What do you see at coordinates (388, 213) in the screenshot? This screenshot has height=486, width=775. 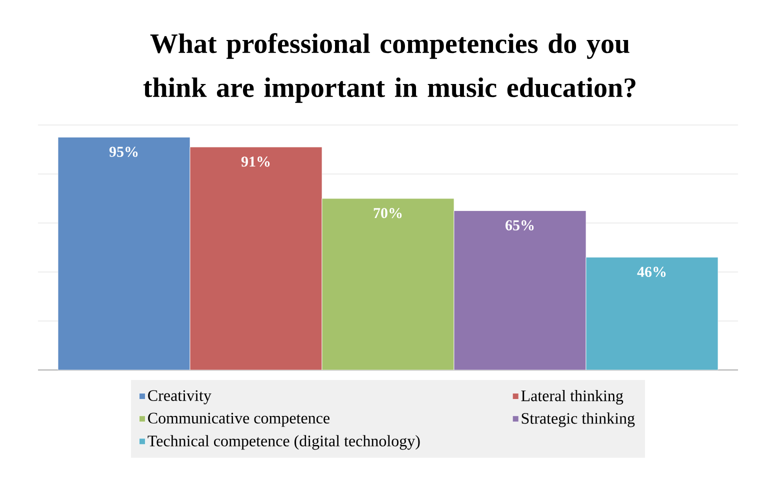 I see `data-label: 70%` at bounding box center [388, 213].